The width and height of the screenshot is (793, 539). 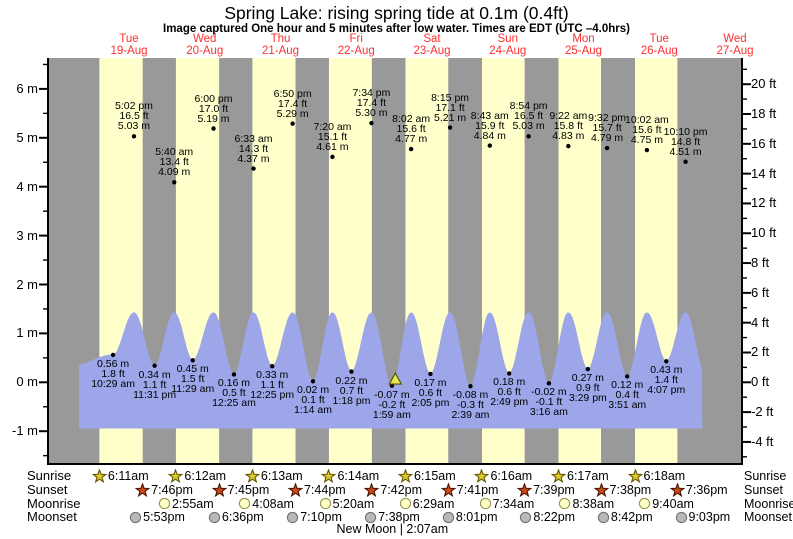 I want to click on tide-label-line: 1:18 pm, so click(x=351, y=400).